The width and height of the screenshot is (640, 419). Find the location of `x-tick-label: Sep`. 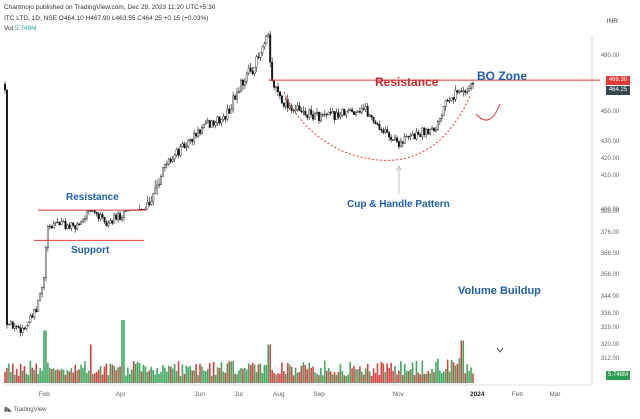

x-tick-label: Sep is located at coordinates (319, 394).